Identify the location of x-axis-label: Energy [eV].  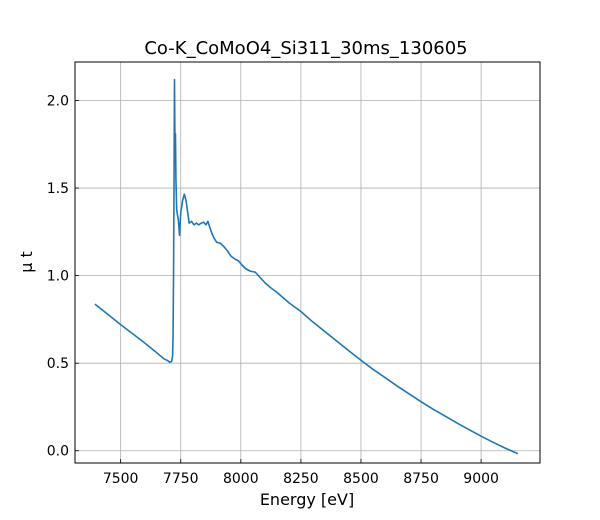
(307, 499).